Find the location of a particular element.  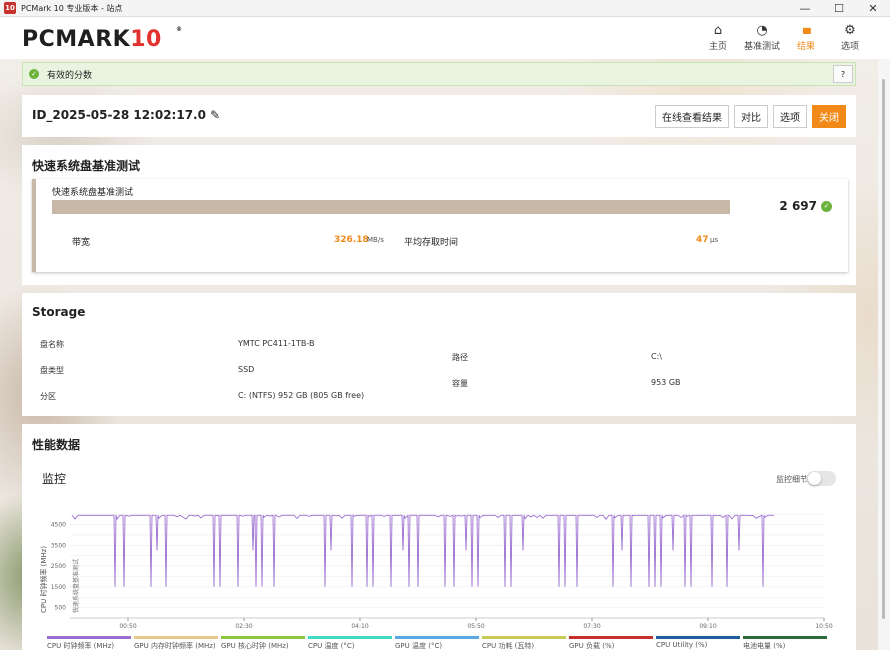

section-title: 快速系统盘基准测试 is located at coordinates (86, 166).